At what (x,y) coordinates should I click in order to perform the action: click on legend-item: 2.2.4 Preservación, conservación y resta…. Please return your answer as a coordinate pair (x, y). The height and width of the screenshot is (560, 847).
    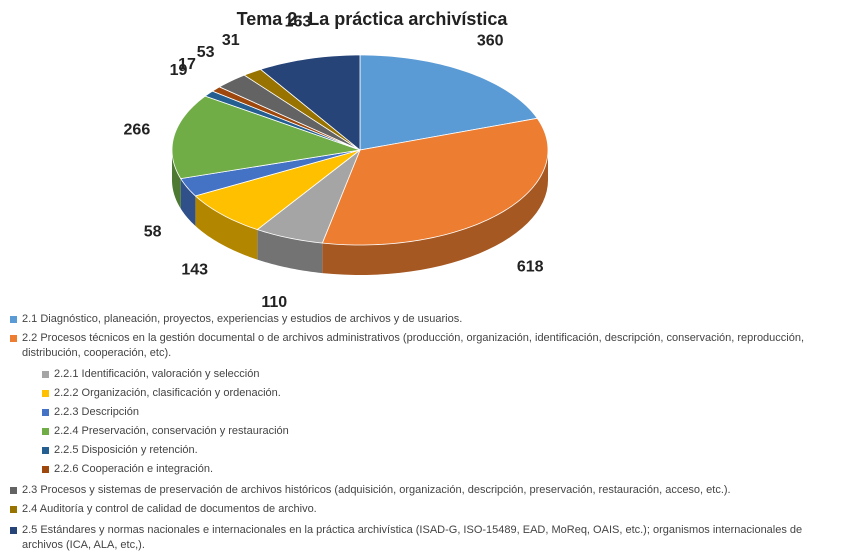
    Looking at the image, I should click on (441, 431).